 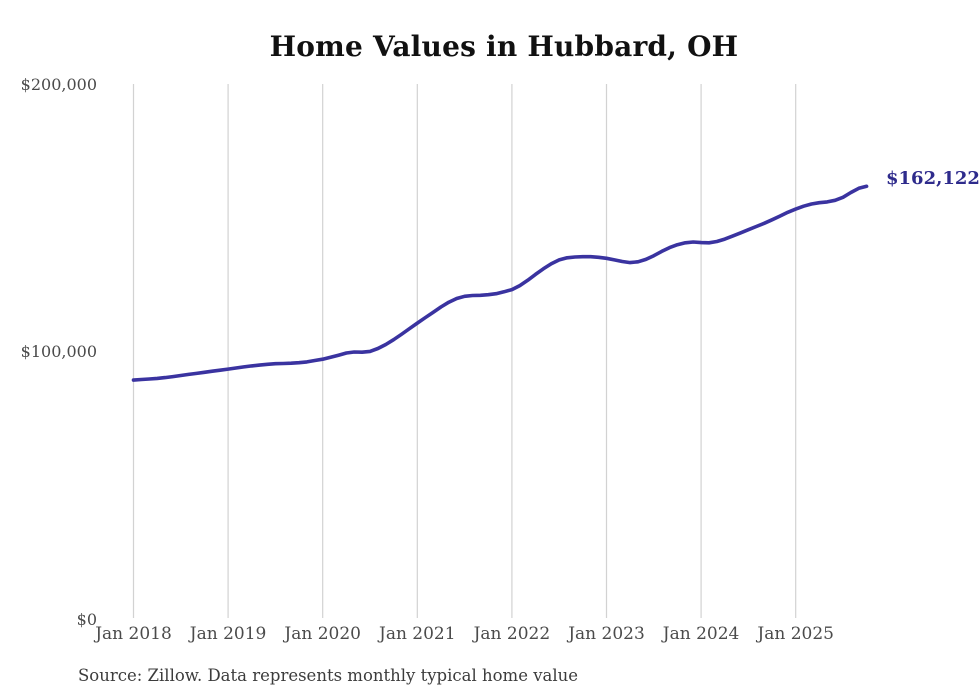 What do you see at coordinates (322, 634) in the screenshot?
I see `x-tick-label-jan-2020: Jan 2020` at bounding box center [322, 634].